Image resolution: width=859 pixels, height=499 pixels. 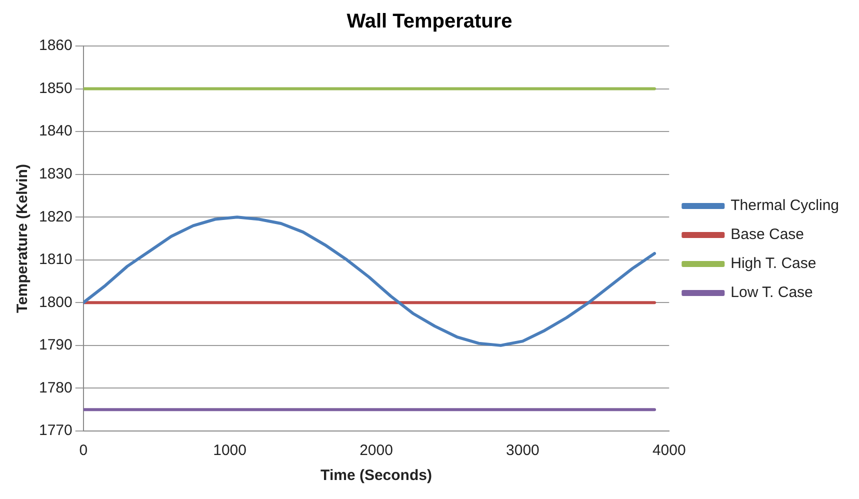 I want to click on legend-label: Thermal Cycling, so click(x=785, y=205).